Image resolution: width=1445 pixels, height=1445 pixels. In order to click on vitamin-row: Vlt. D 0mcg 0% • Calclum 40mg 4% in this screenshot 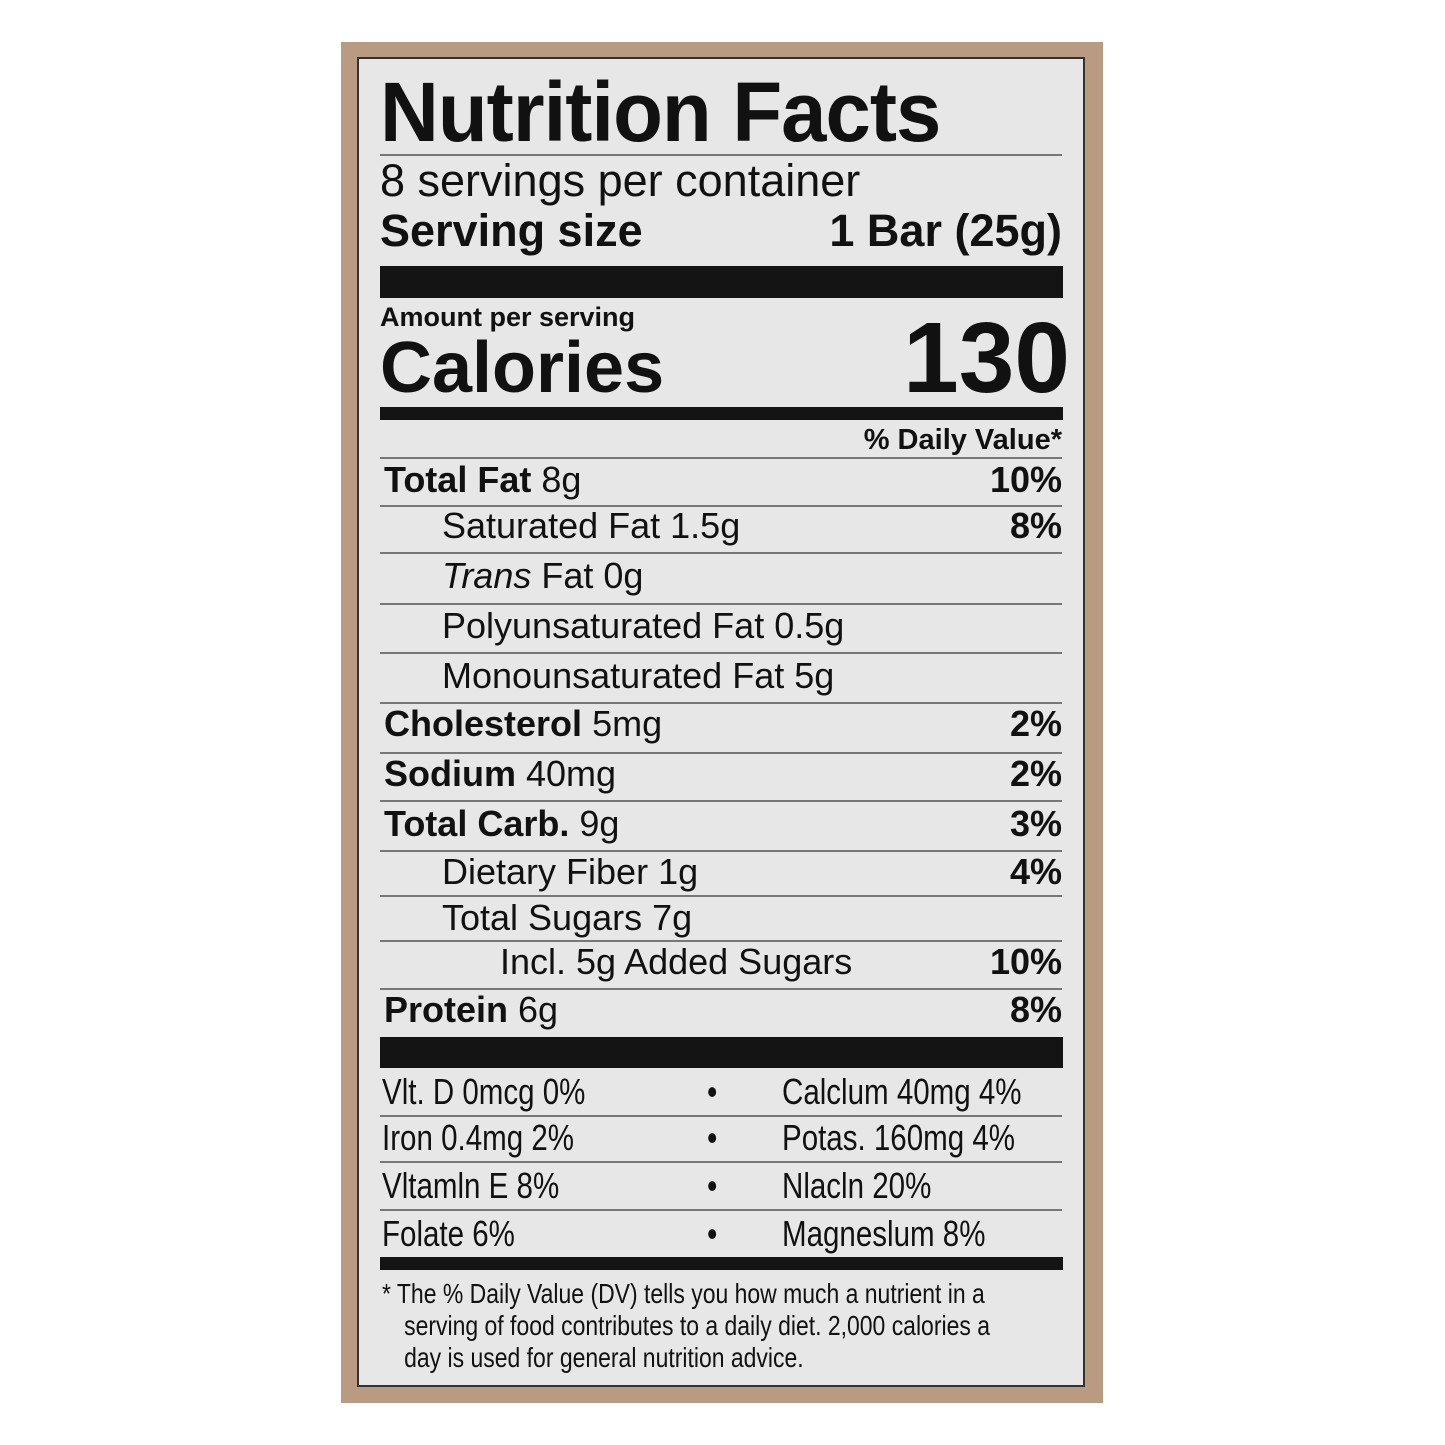, I will do `click(722, 1092)`.